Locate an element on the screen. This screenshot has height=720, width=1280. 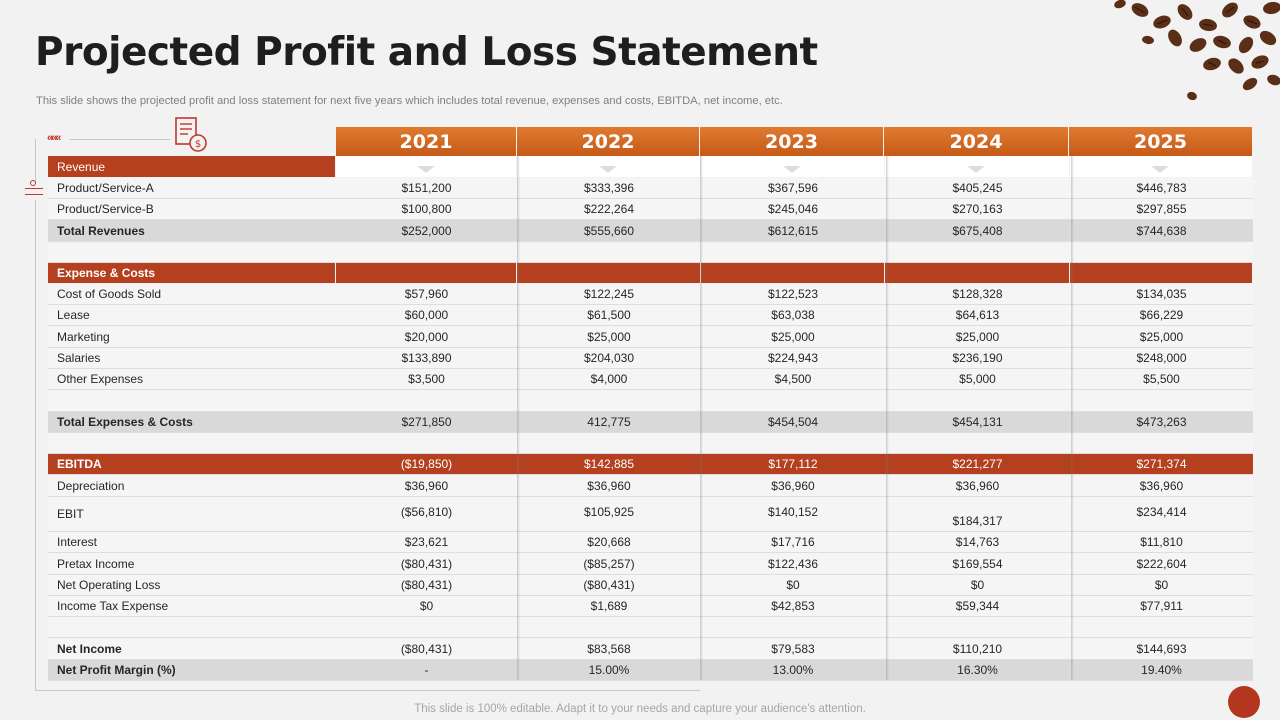
value-cell-2024: $675,408 is located at coordinates (977, 230).